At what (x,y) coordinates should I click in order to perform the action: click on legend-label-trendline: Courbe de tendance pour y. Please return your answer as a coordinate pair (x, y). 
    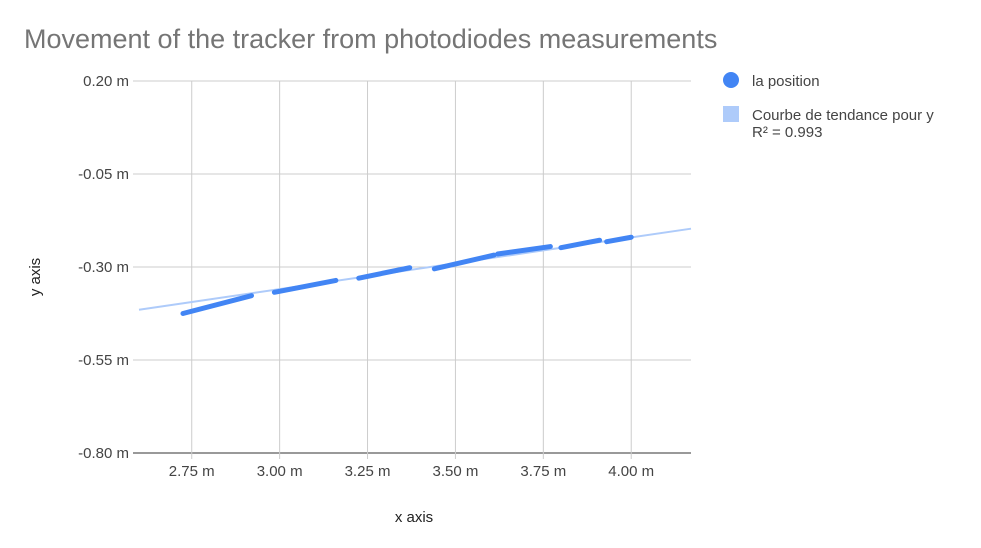
    Looking at the image, I should click on (843, 115).